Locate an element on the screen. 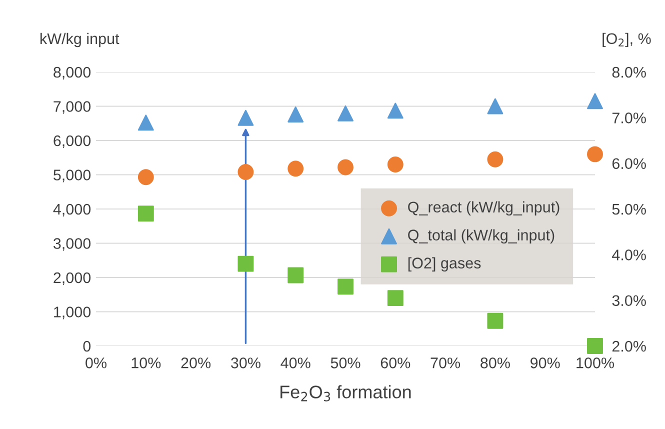 The image size is (665, 429). x-tick-label: 60% is located at coordinates (395, 363).